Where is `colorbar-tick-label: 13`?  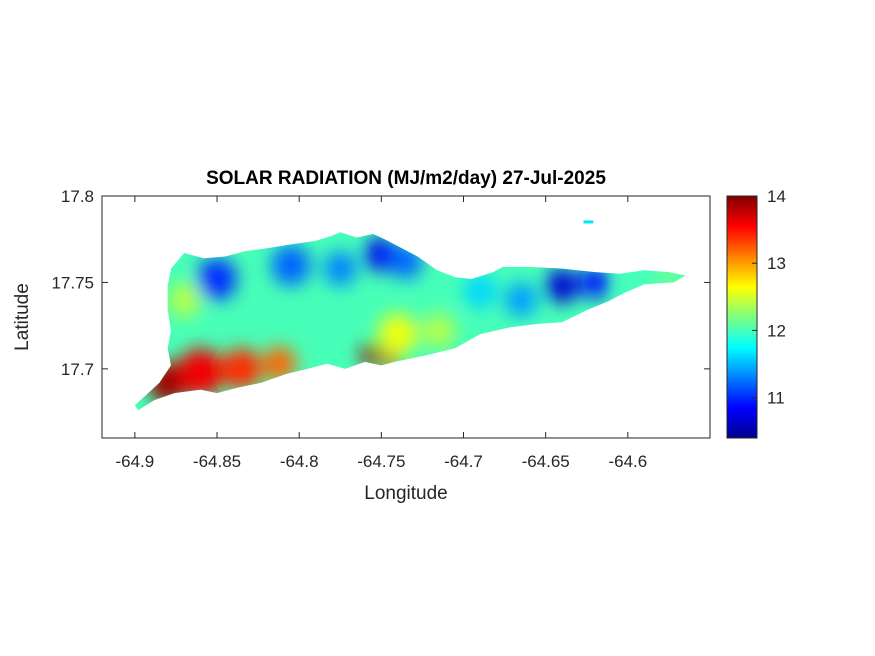 colorbar-tick-label: 13 is located at coordinates (776, 263).